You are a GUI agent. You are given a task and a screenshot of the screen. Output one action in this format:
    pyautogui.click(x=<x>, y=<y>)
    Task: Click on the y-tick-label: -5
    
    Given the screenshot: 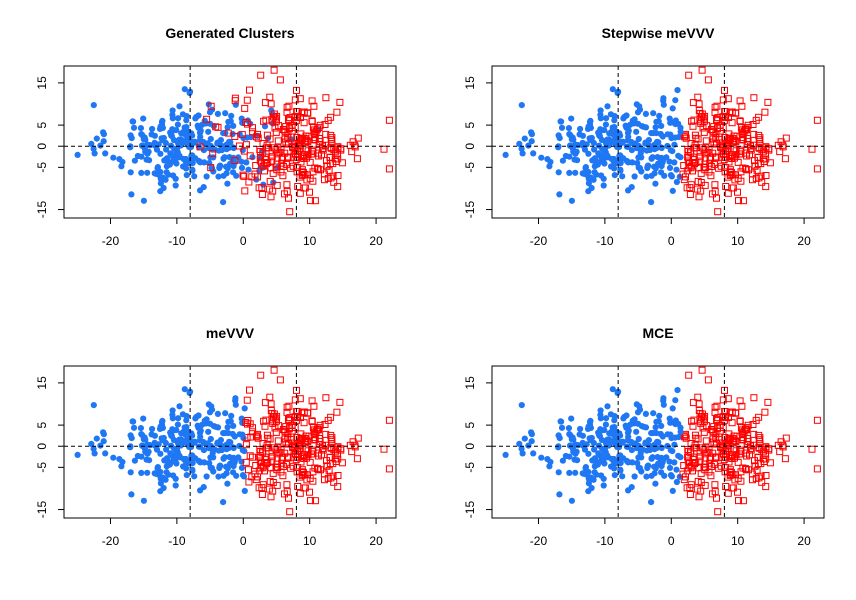 What is the action you would take?
    pyautogui.click(x=42, y=167)
    